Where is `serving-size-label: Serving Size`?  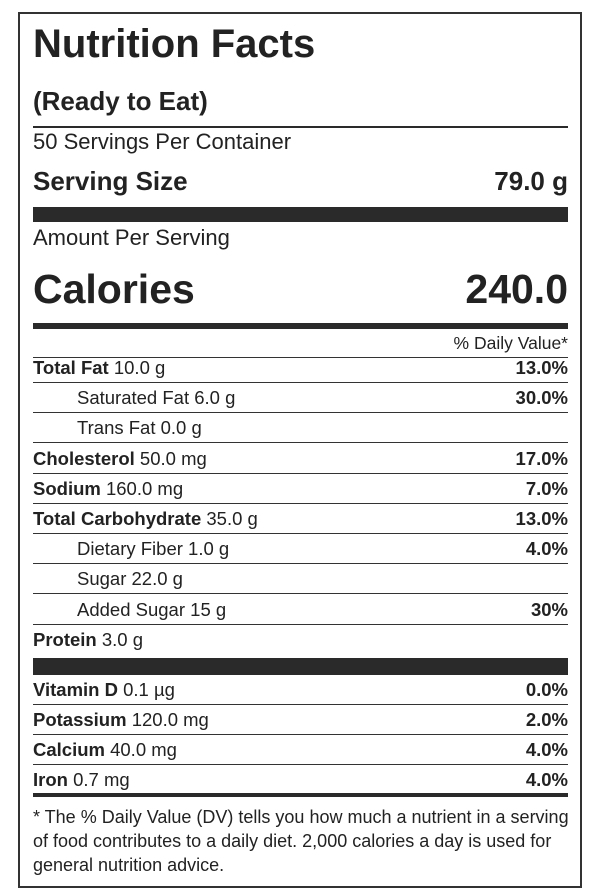
serving-size-label: Serving Size is located at coordinates (110, 181).